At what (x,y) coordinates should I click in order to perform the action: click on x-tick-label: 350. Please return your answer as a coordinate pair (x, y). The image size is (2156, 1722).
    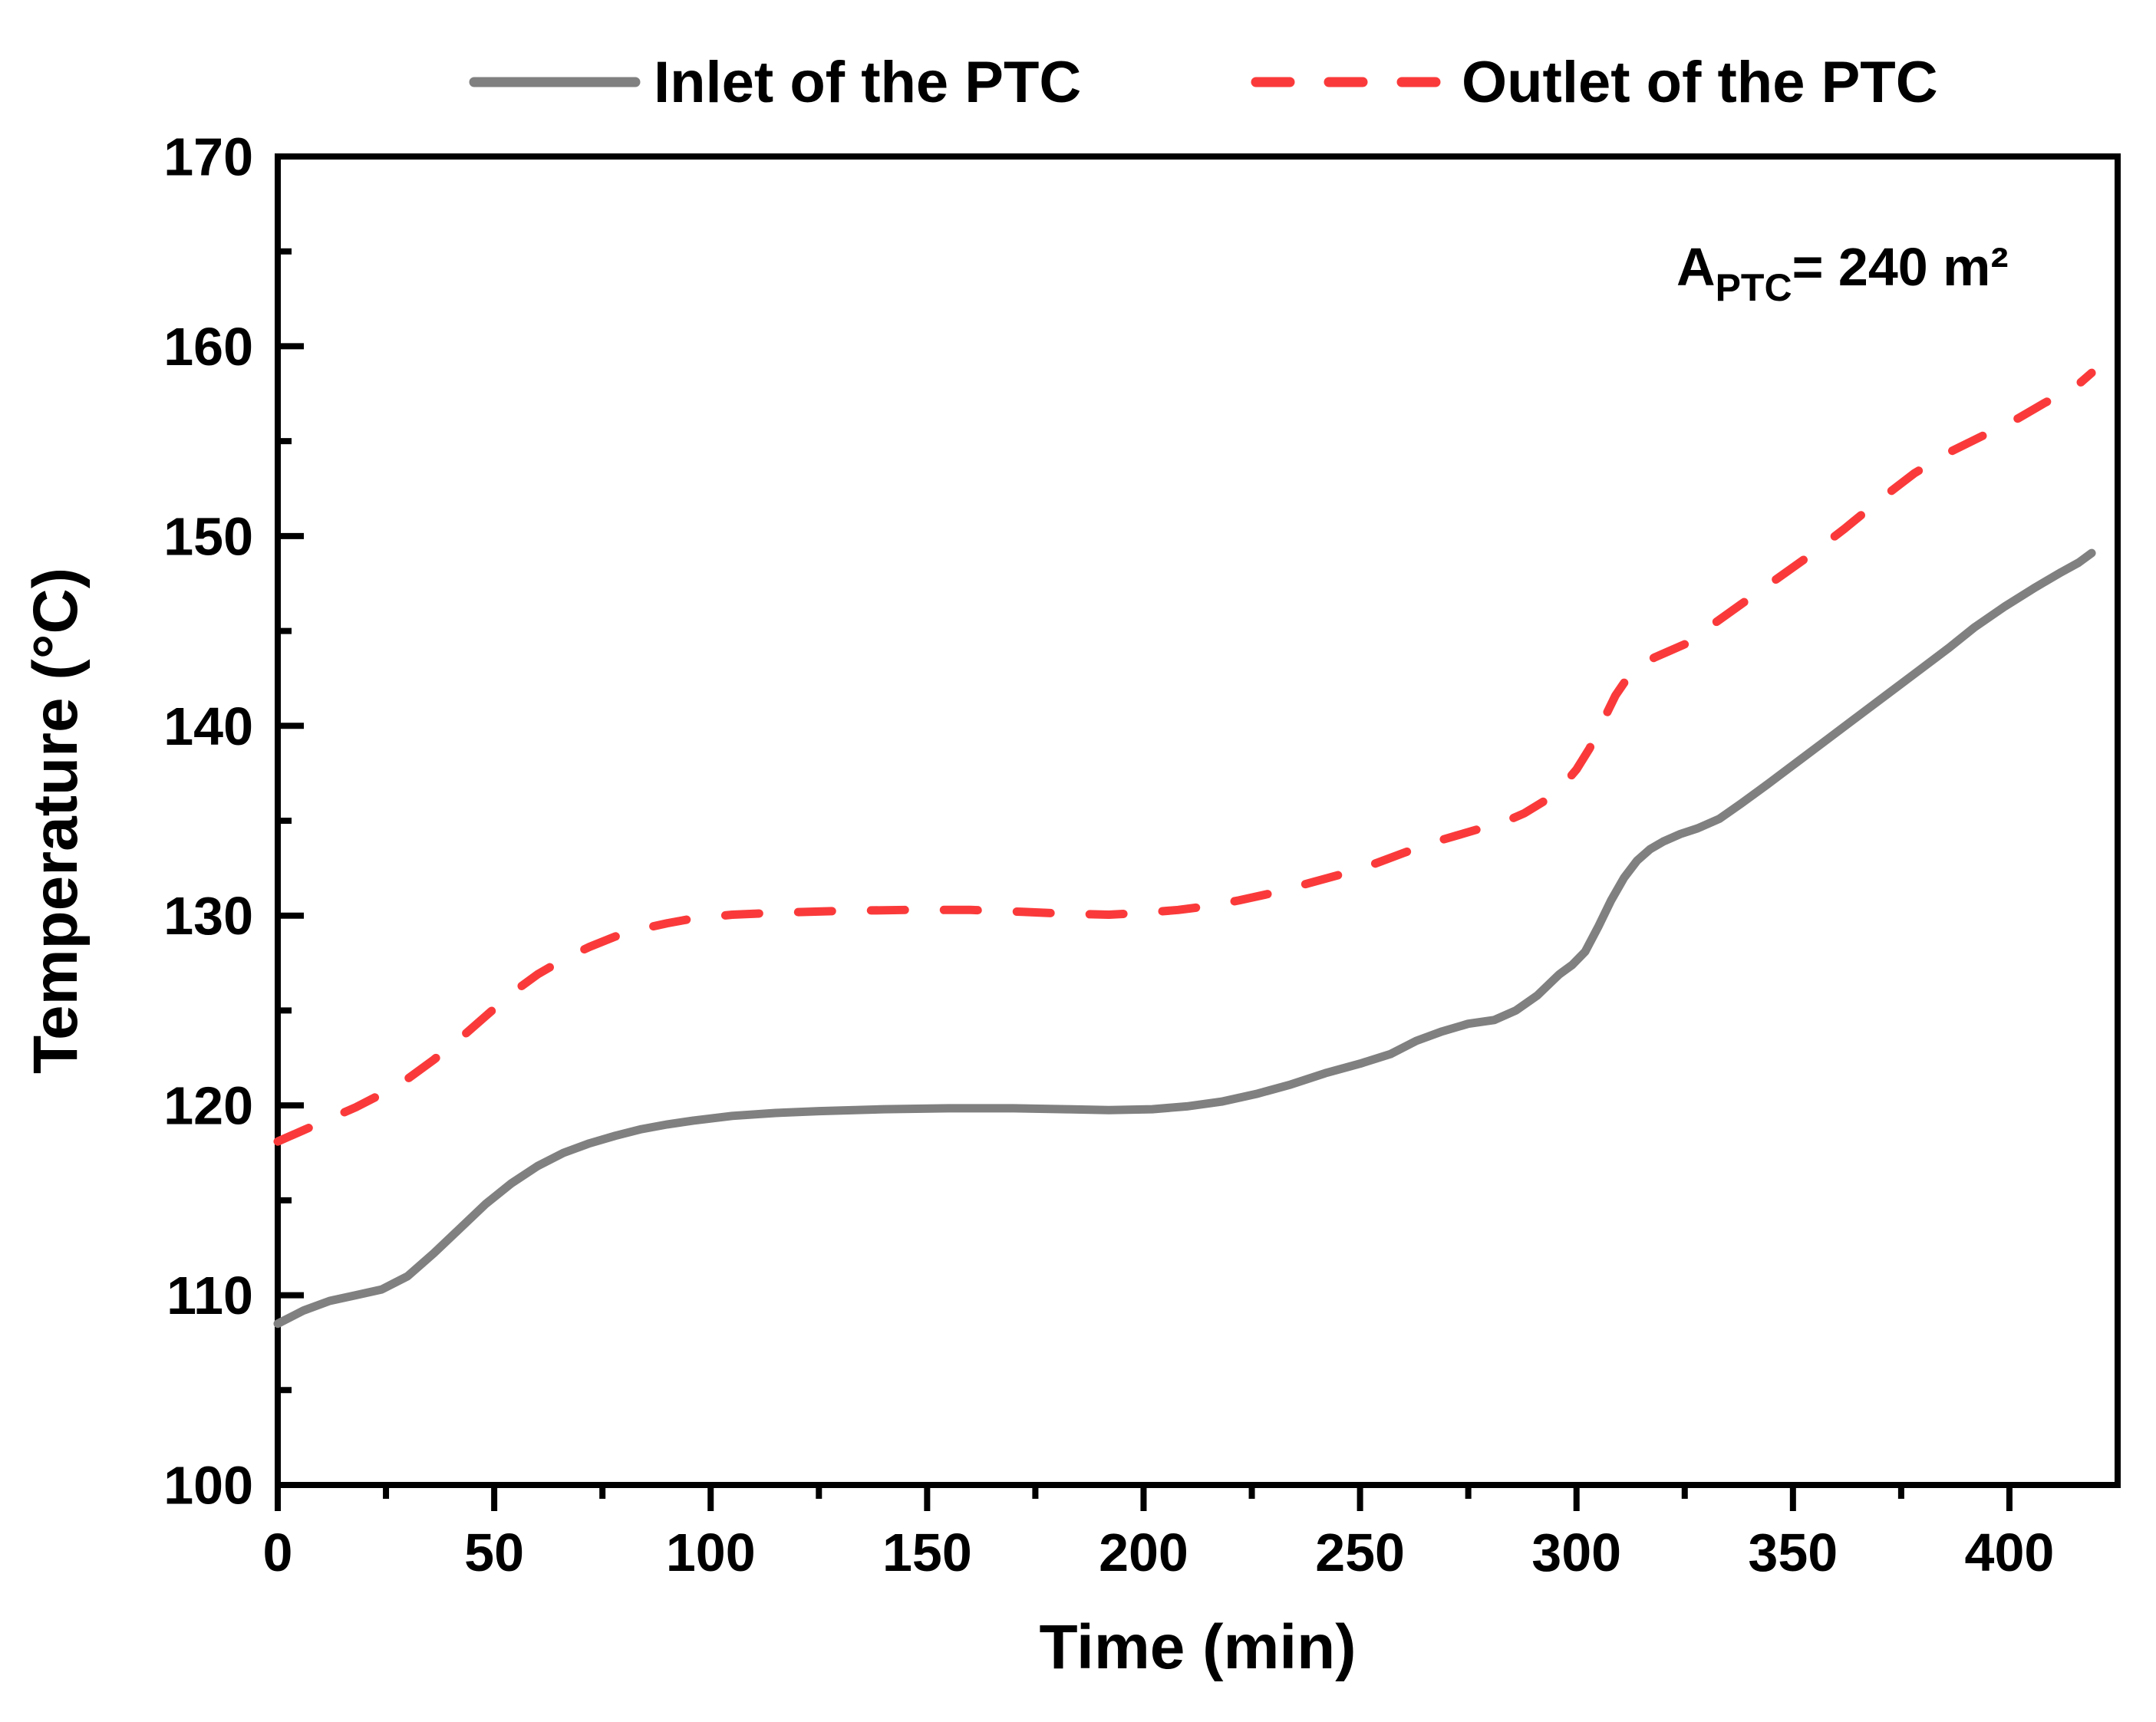
    Looking at the image, I should click on (1793, 1552).